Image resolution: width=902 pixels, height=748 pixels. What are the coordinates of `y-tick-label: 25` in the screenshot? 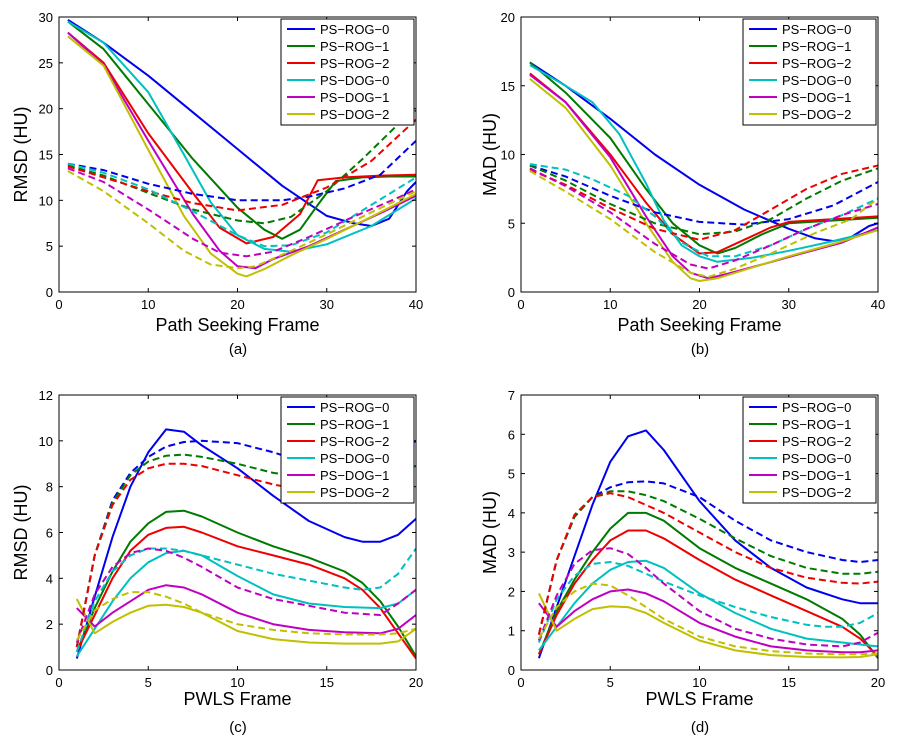 It's located at (46, 63).